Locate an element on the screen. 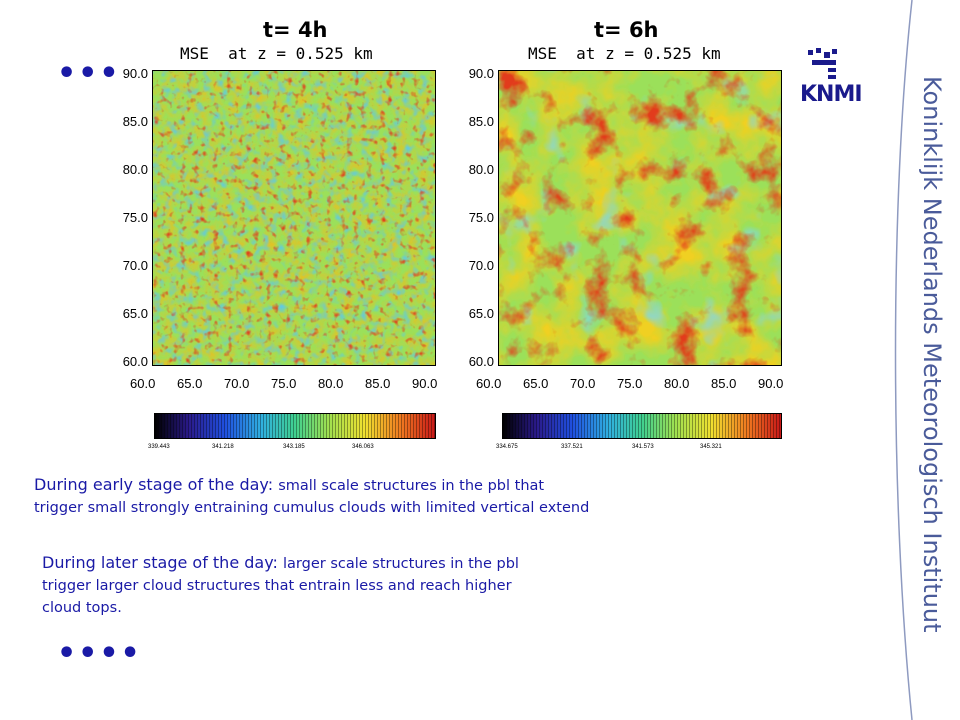 This screenshot has height=720, width=960. crown-icon is located at coordinates (822, 63).